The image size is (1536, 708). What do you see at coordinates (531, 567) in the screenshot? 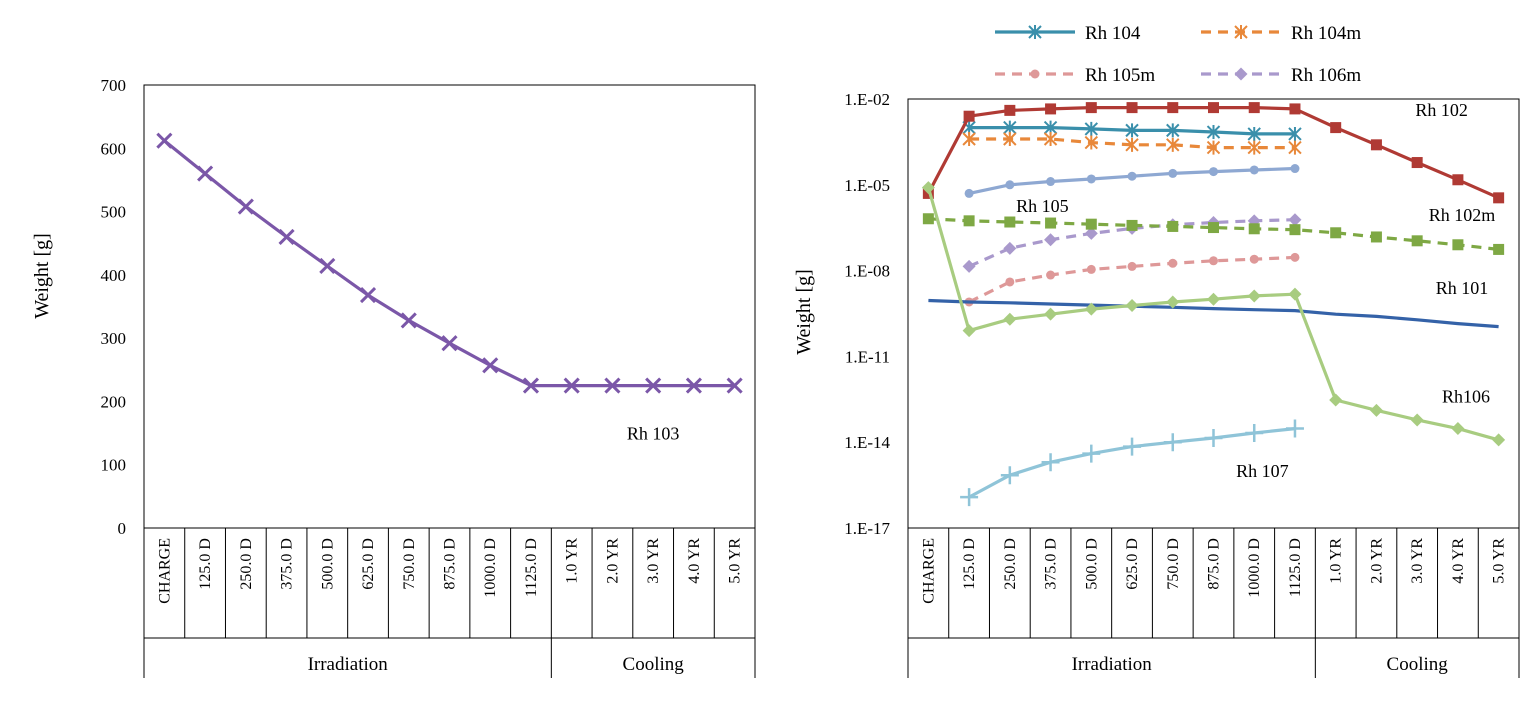
I see `x-category-label: 1125.0 D` at bounding box center [531, 567].